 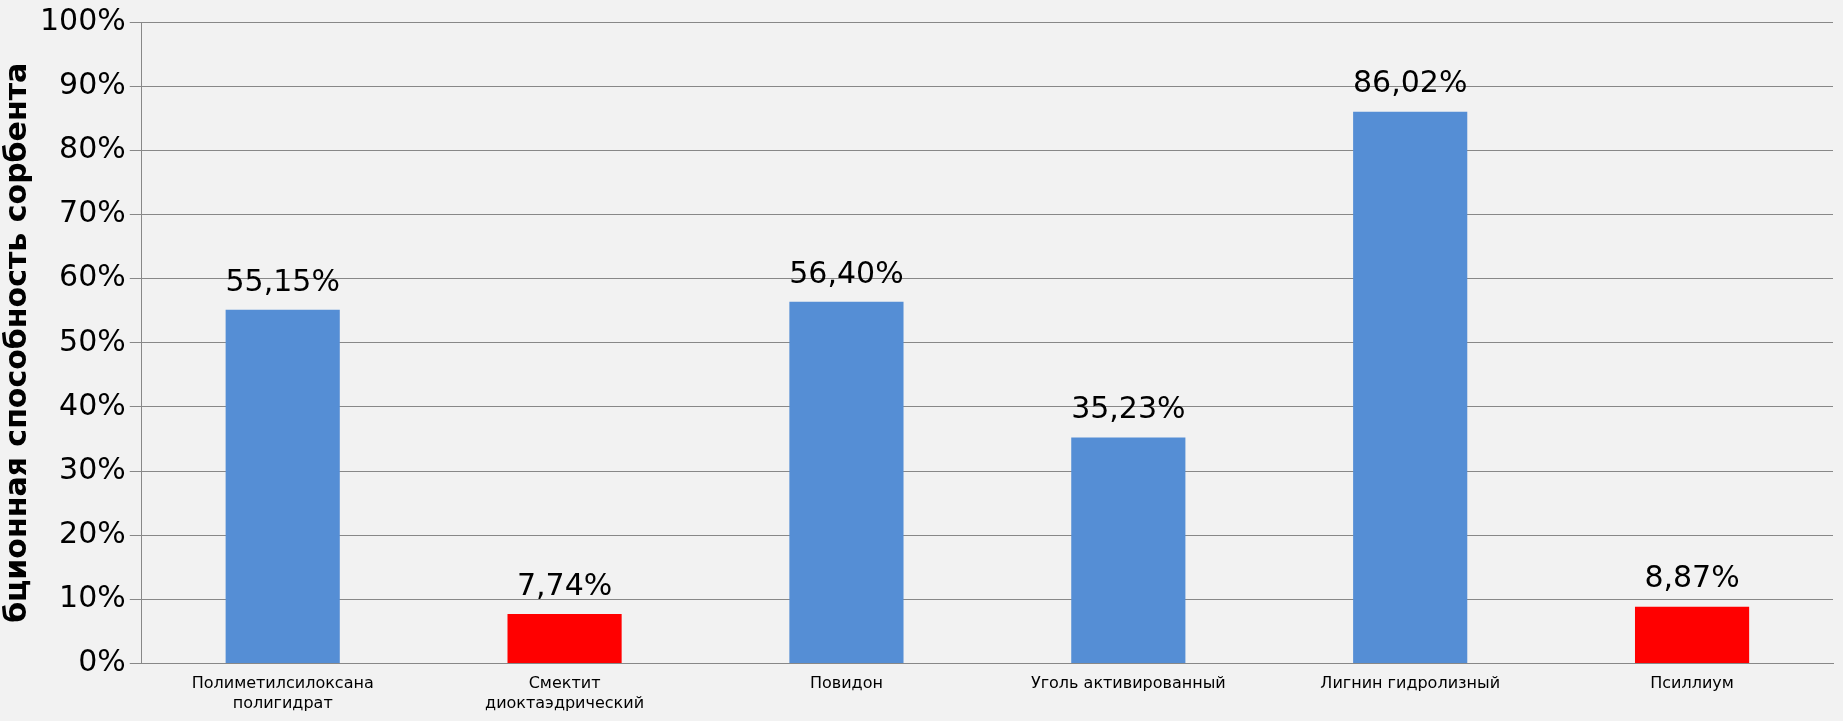 I want to click on y-tick-label: 0%, so click(x=102, y=661).